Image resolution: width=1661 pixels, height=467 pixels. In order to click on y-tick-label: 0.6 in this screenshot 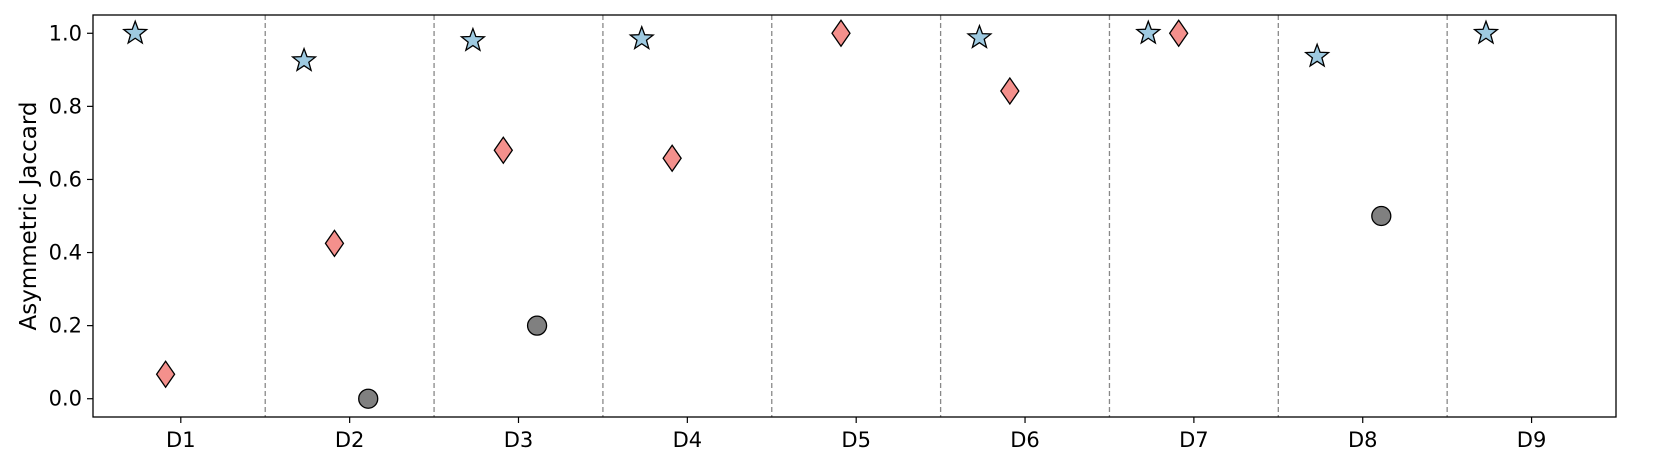, I will do `click(65, 179)`.